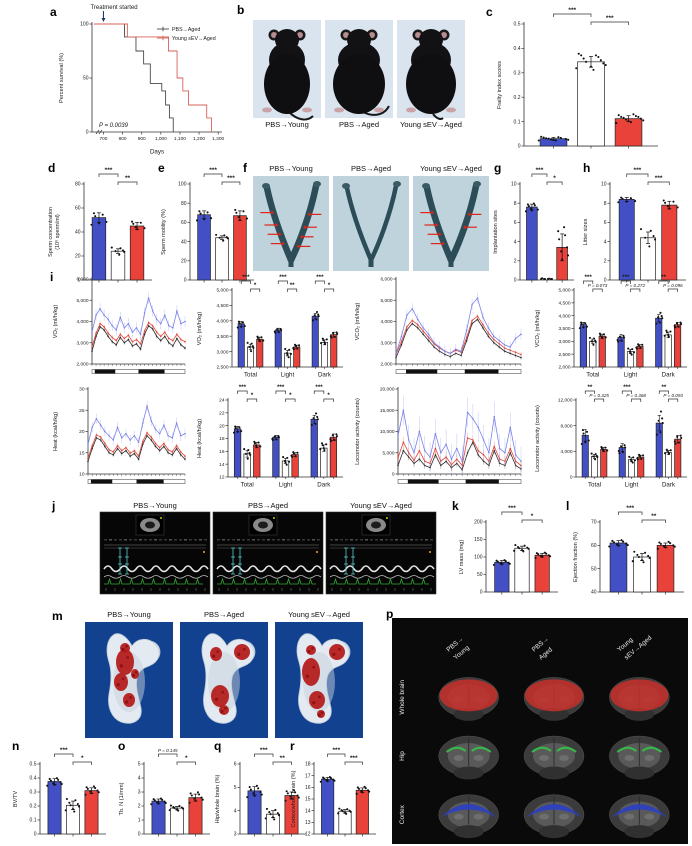  I want to click on svg-text: 4,000, so click(566, 452).